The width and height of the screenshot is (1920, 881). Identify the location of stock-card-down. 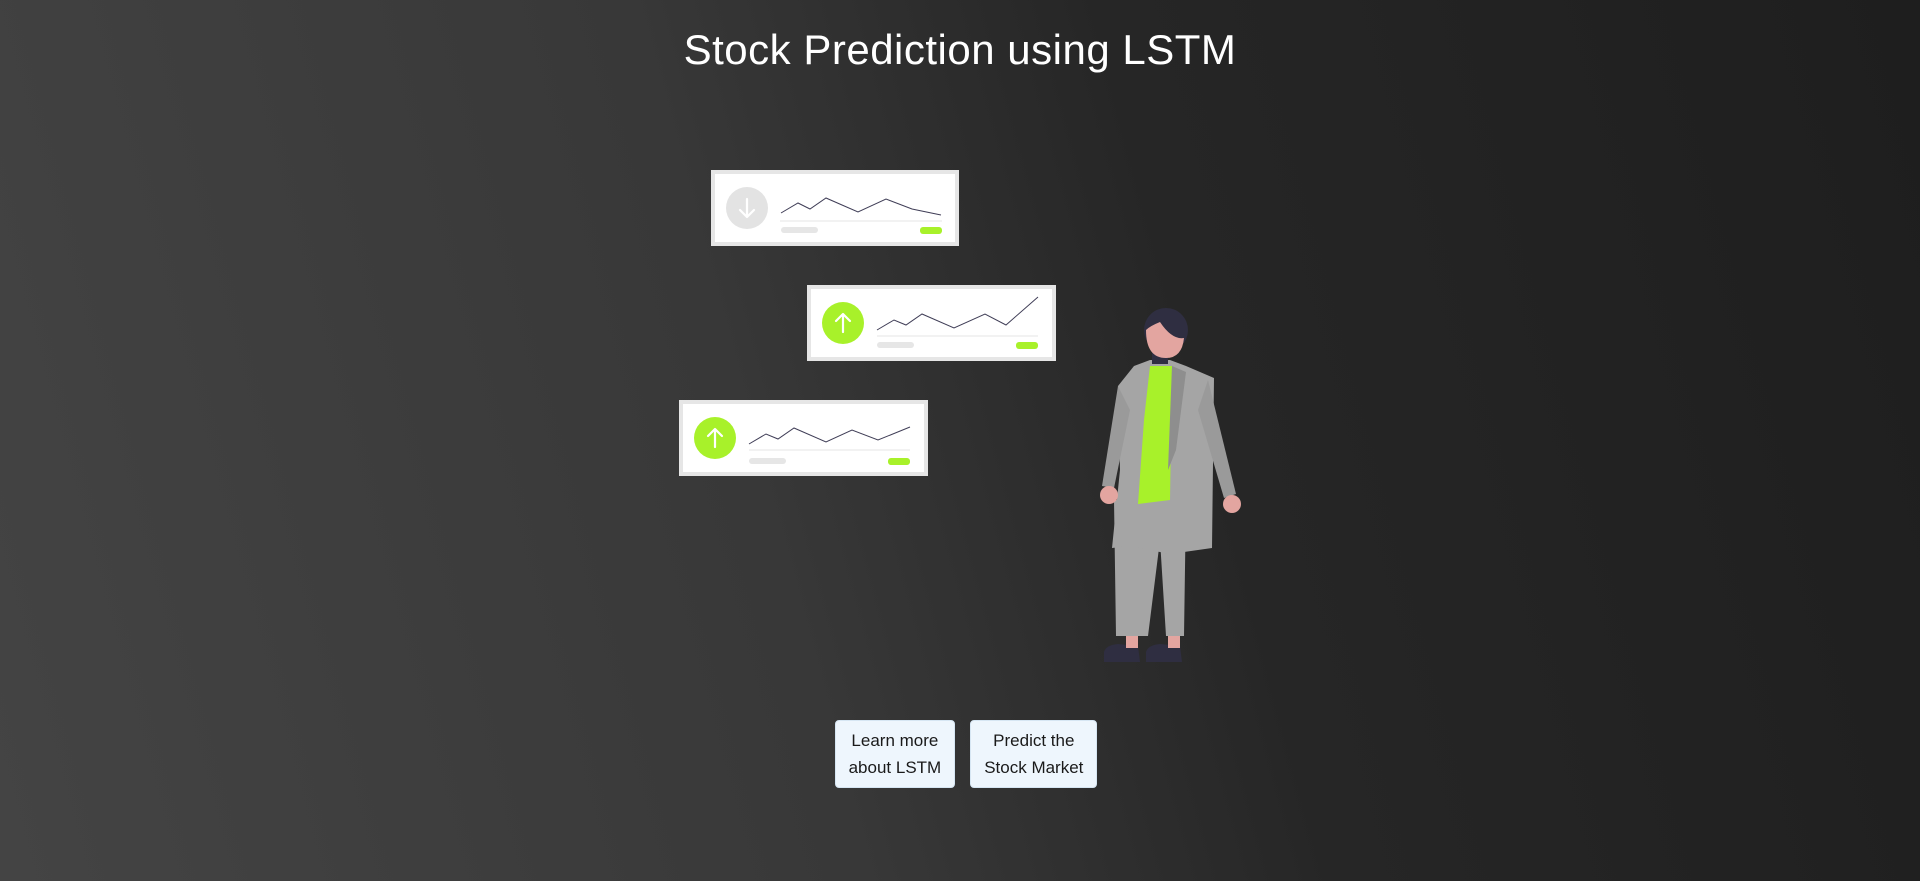
(835, 208).